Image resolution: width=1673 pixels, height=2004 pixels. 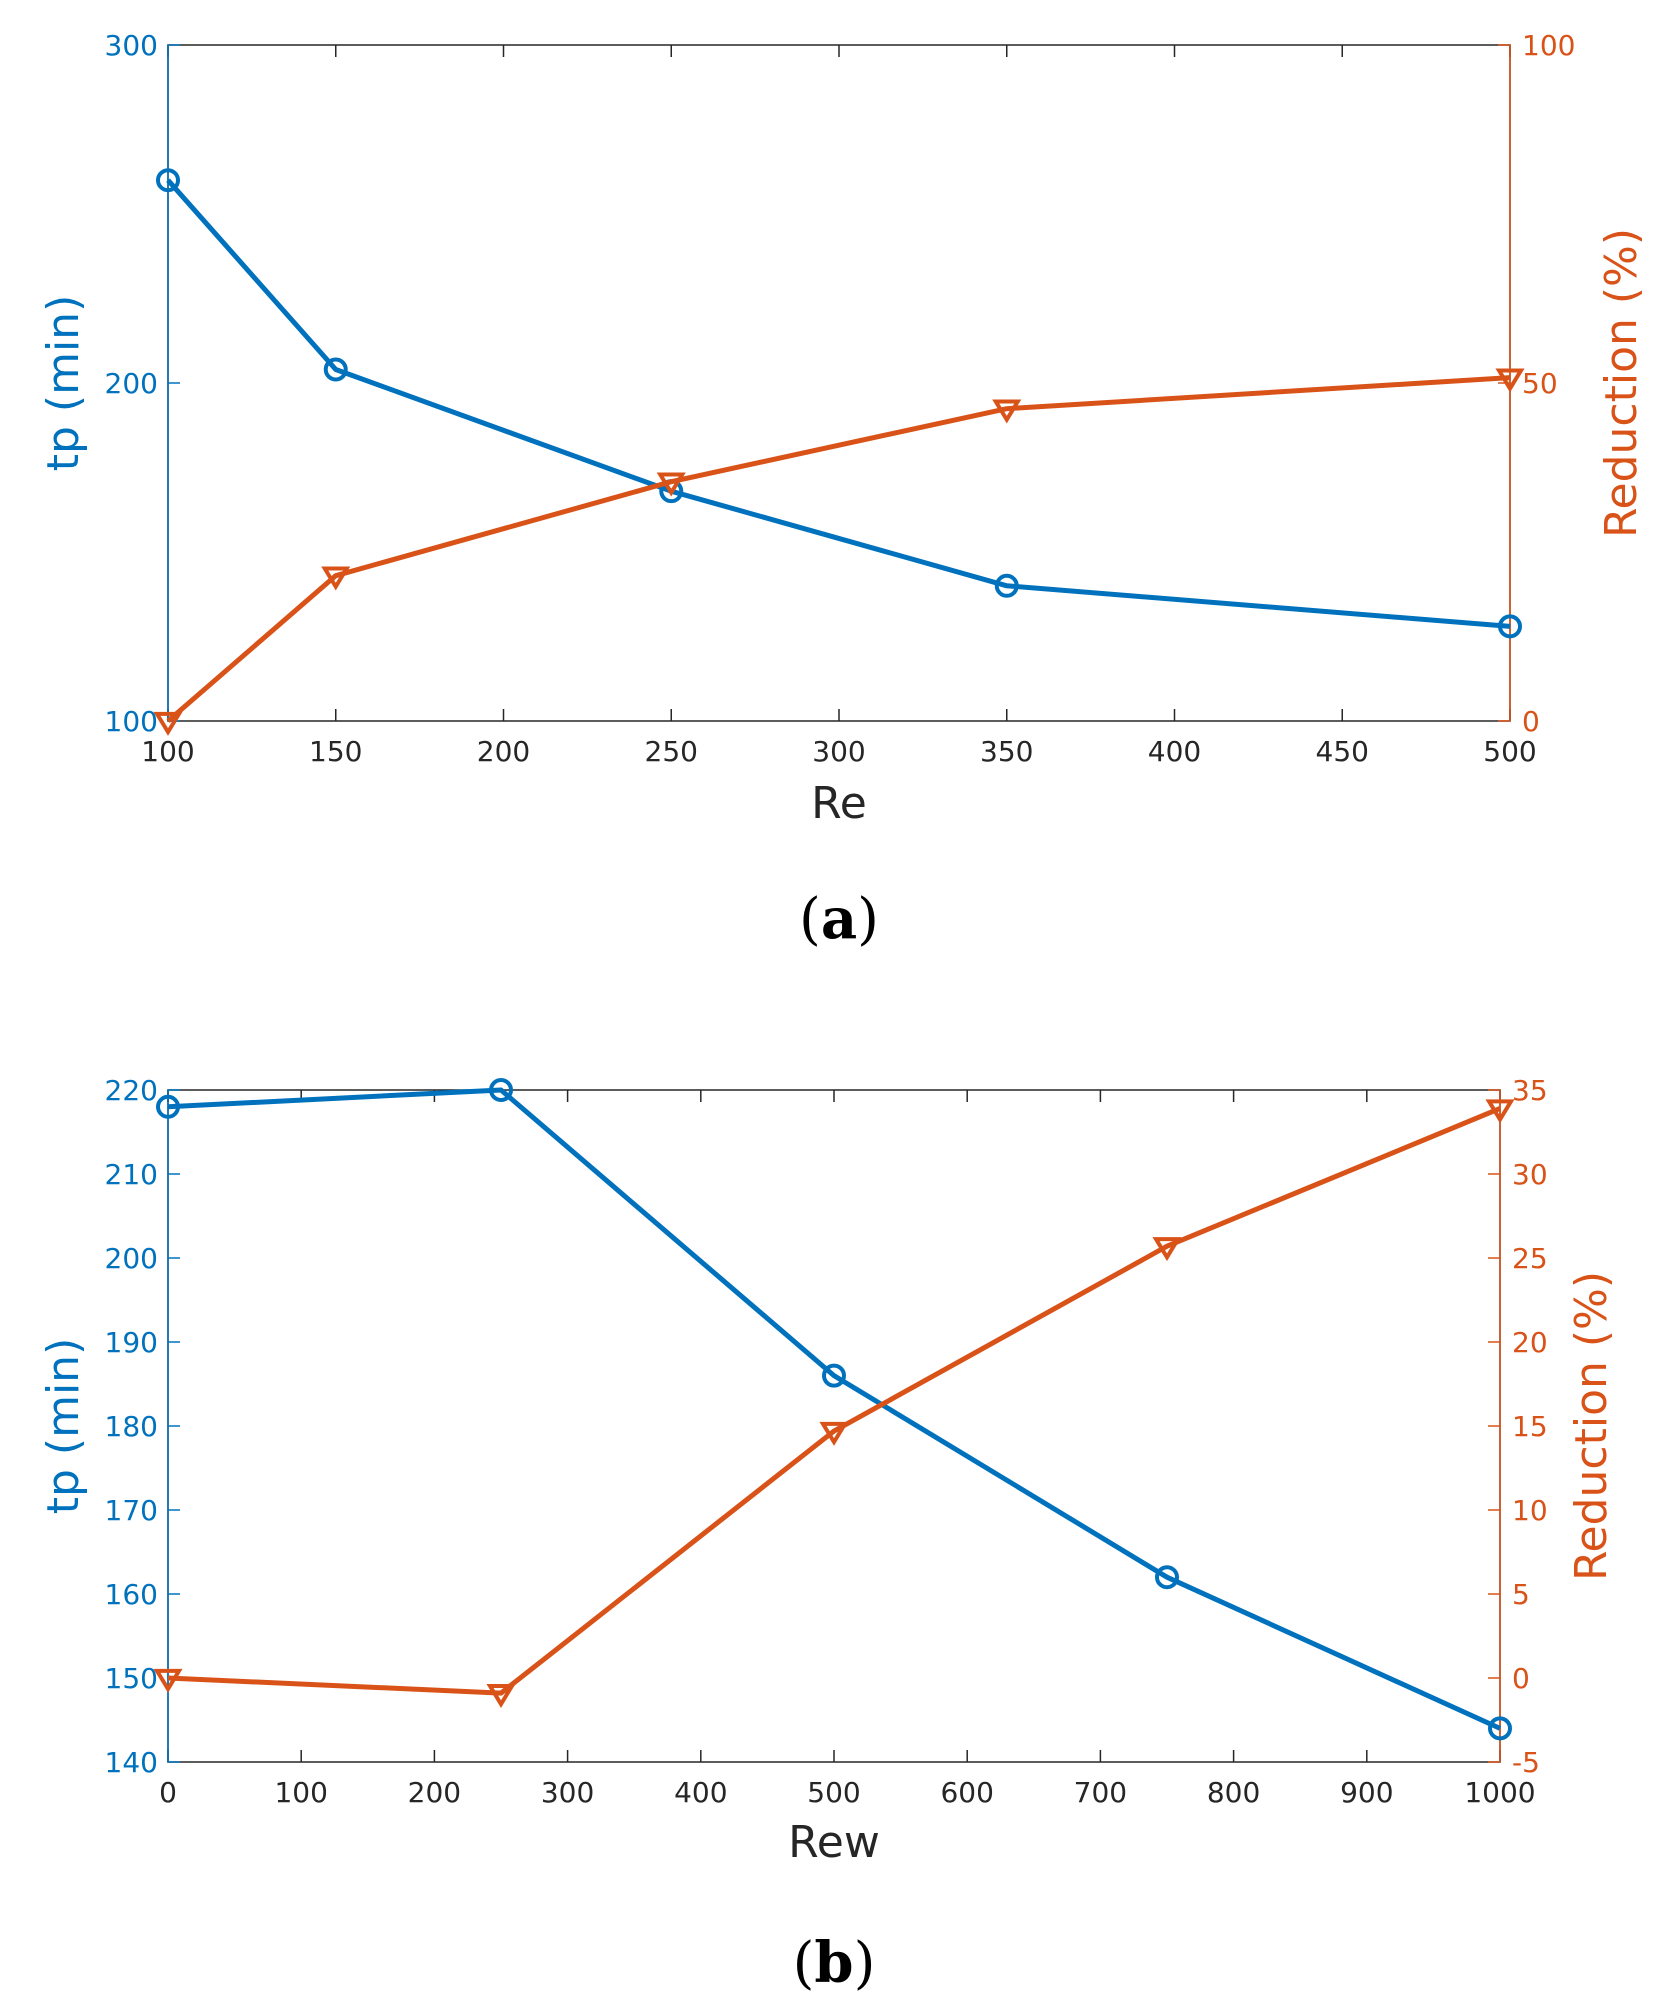 What do you see at coordinates (1521, 1594) in the screenshot?
I see `right-y-tick-label: 5` at bounding box center [1521, 1594].